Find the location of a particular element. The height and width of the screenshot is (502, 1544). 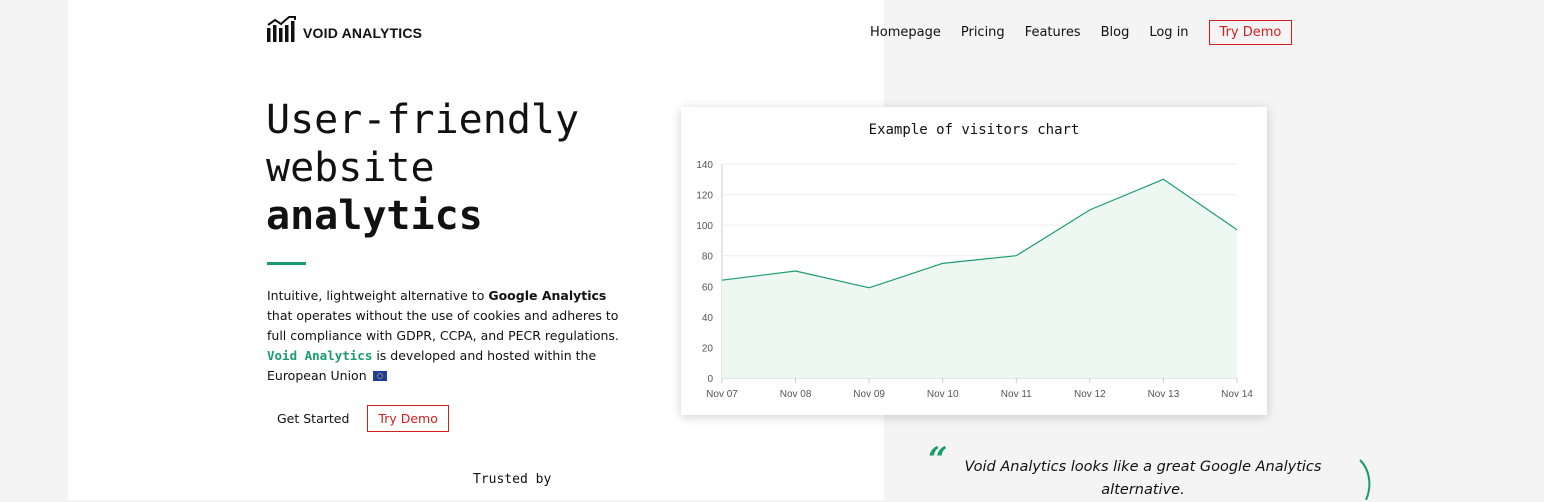

y-tick-label: 80 is located at coordinates (708, 257).